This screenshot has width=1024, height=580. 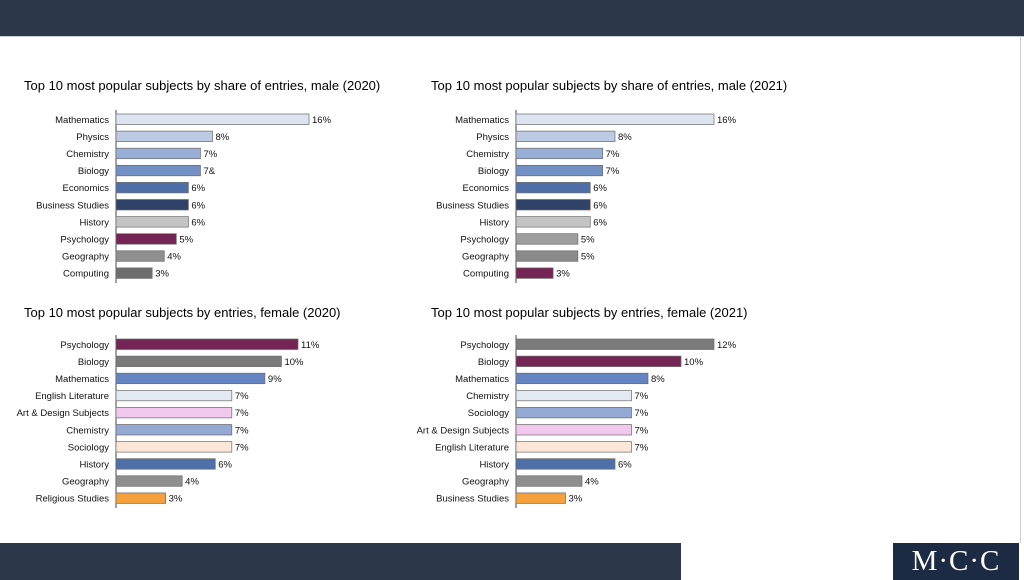 I want to click on value-label: 16%, so click(x=322, y=120).